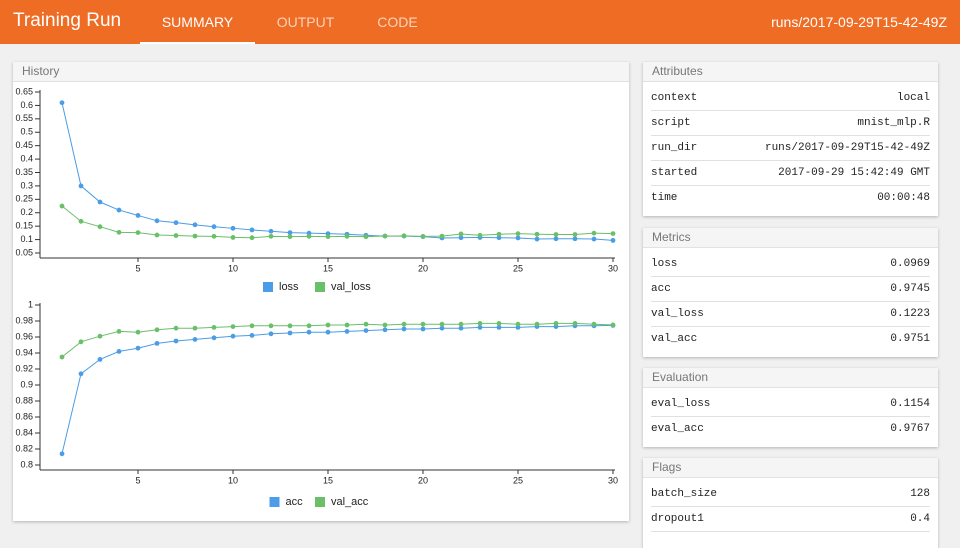 This screenshot has height=548, width=960. What do you see at coordinates (24, 432) in the screenshot?
I see `y-tick-label: 0.84` at bounding box center [24, 432].